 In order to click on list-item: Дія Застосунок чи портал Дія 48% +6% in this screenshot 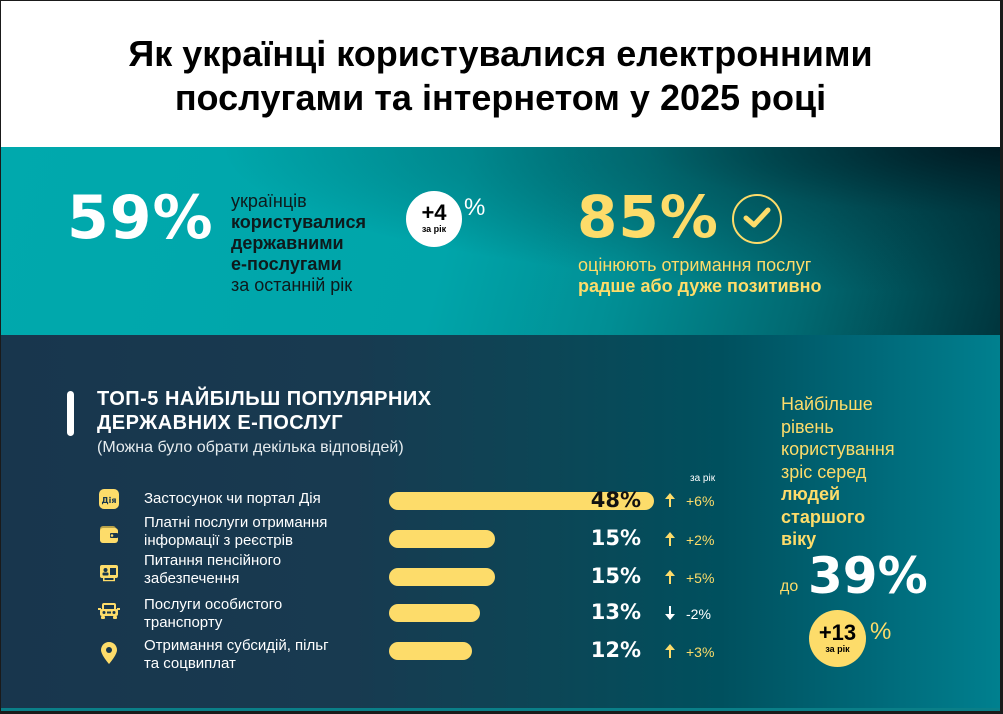, I will do `click(381, 507)`.